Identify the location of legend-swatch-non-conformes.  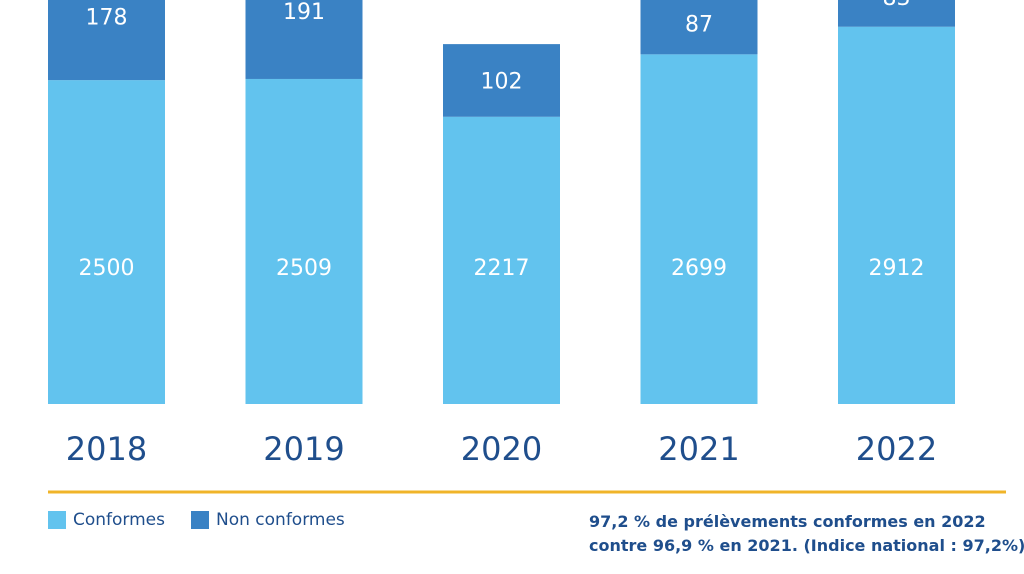
(200, 520).